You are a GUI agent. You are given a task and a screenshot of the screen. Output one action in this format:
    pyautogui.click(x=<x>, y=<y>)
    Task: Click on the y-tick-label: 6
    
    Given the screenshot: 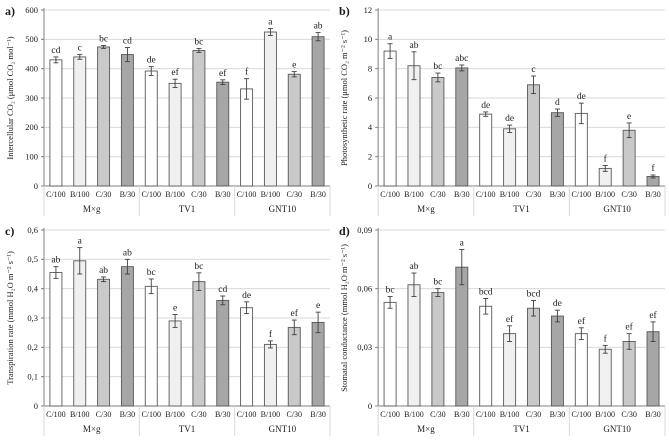 What is the action you would take?
    pyautogui.click(x=370, y=98)
    